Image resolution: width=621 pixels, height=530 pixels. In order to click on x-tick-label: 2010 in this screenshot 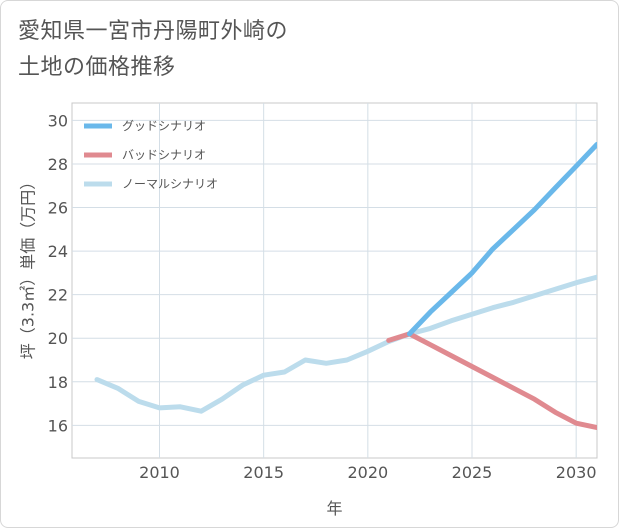, I will do `click(159, 472)`.